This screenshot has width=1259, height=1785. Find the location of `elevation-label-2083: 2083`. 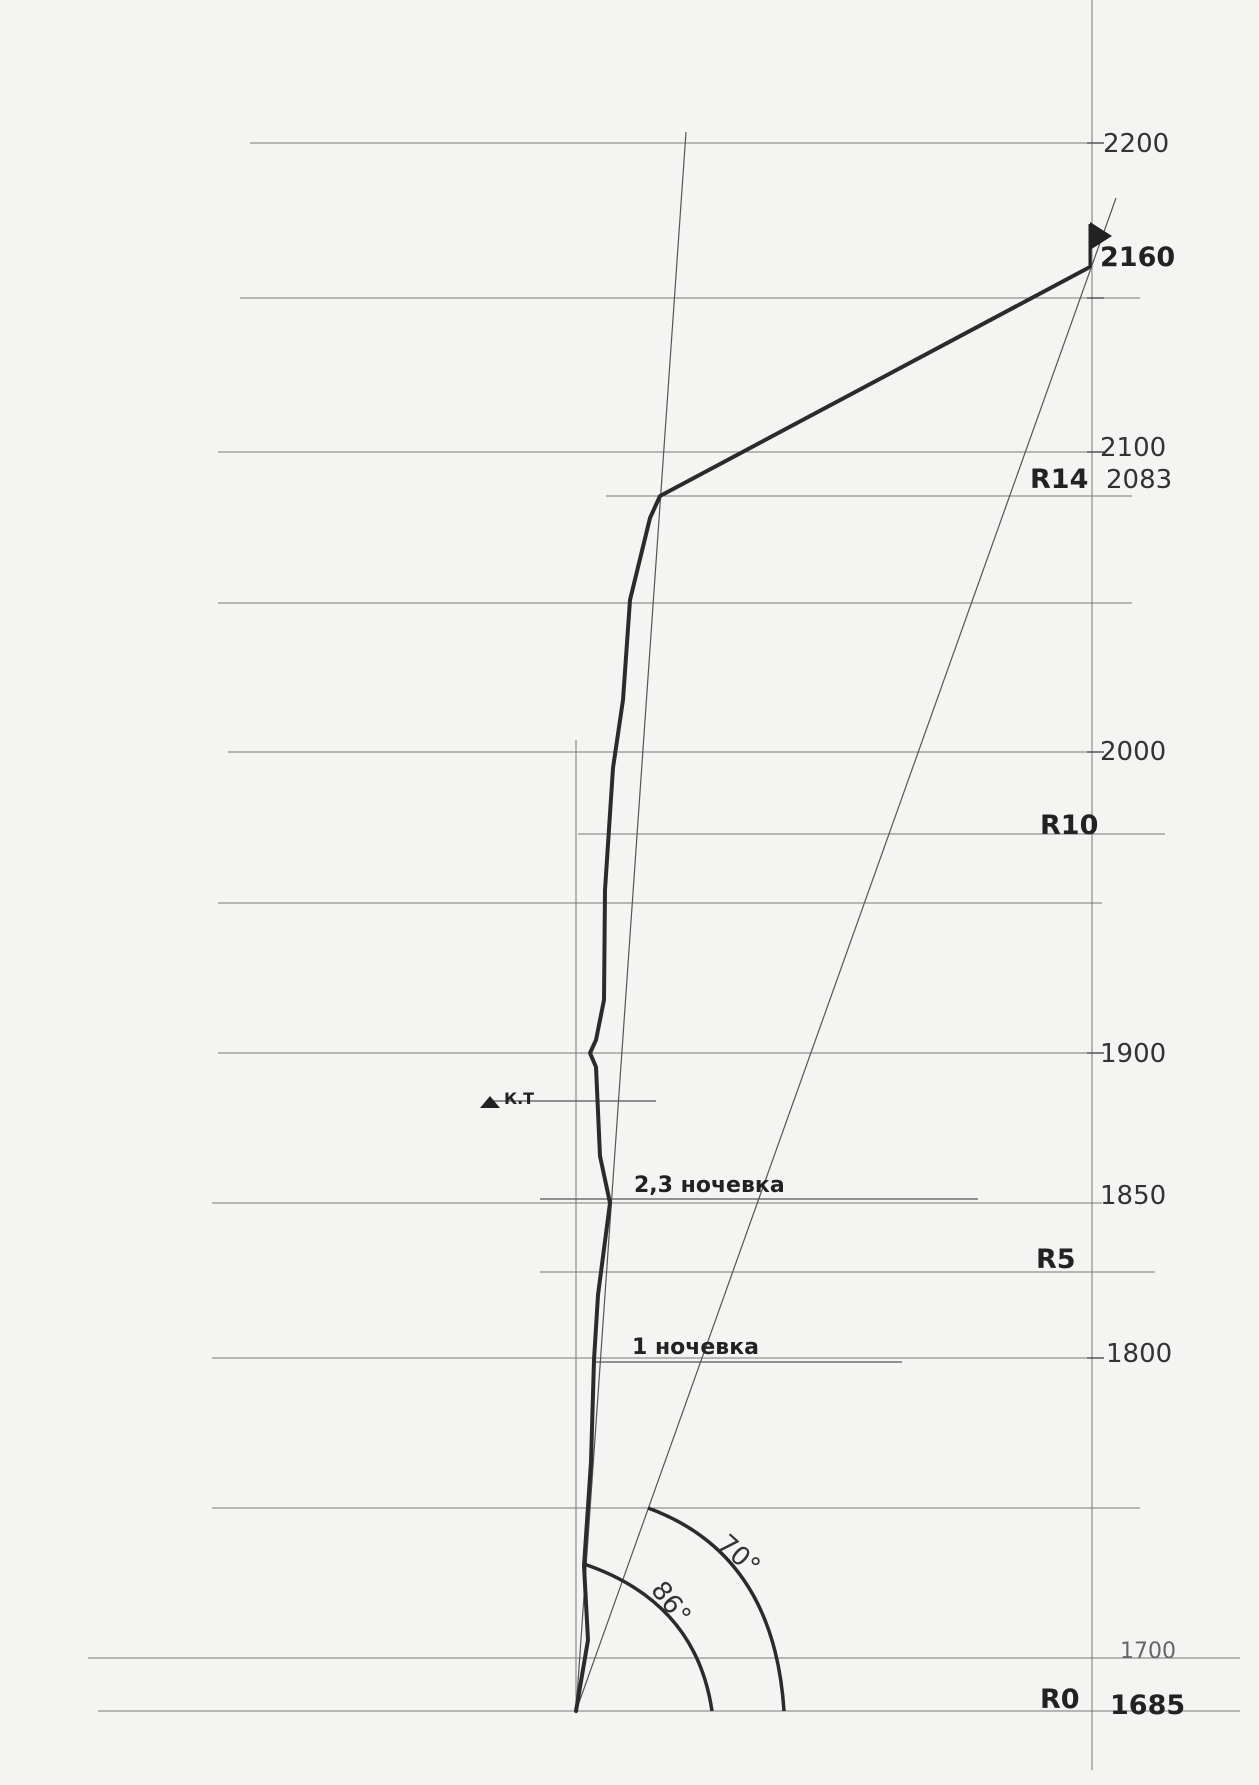

elevation-label-2083: 2083 is located at coordinates (1139, 480).